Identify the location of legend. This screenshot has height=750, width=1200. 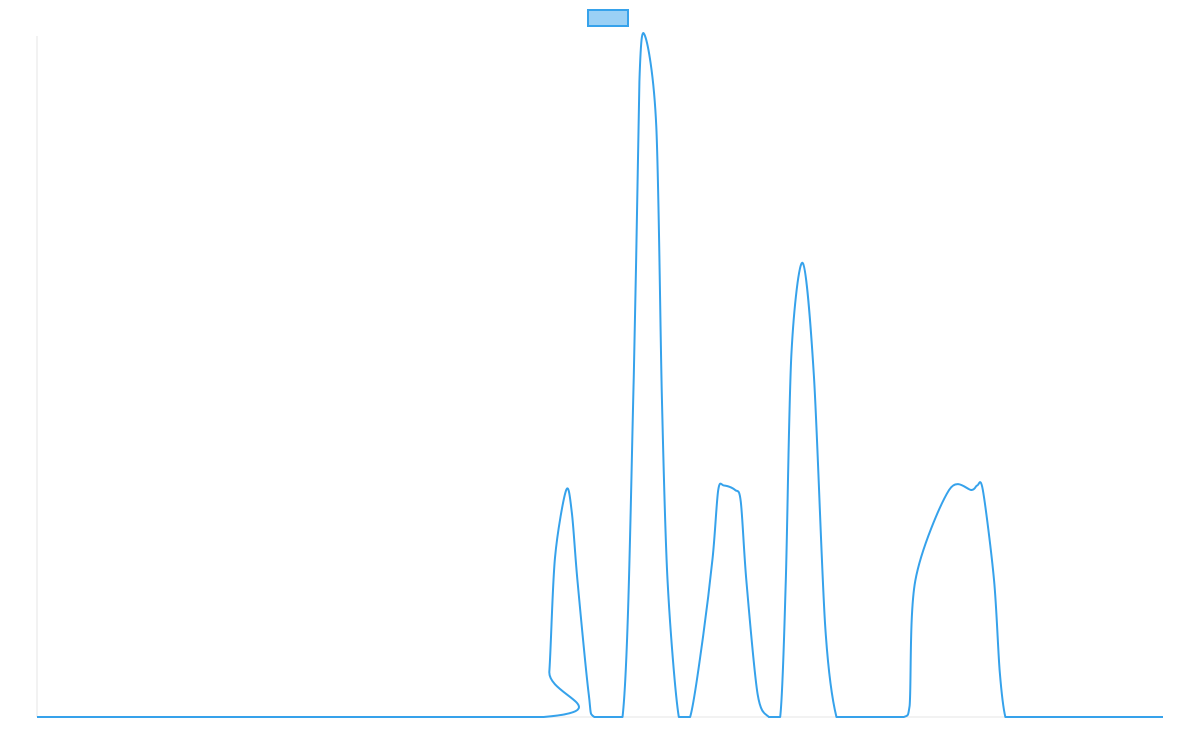
(608, 18).